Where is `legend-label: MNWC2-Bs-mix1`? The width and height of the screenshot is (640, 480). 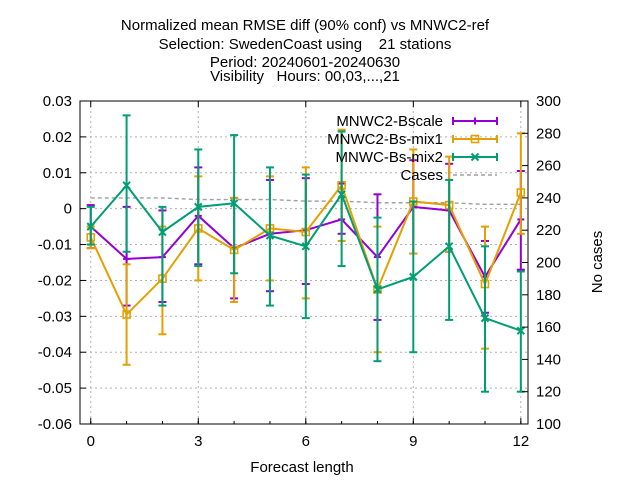 legend-label: MNWC2-Bs-mix1 is located at coordinates (385, 139).